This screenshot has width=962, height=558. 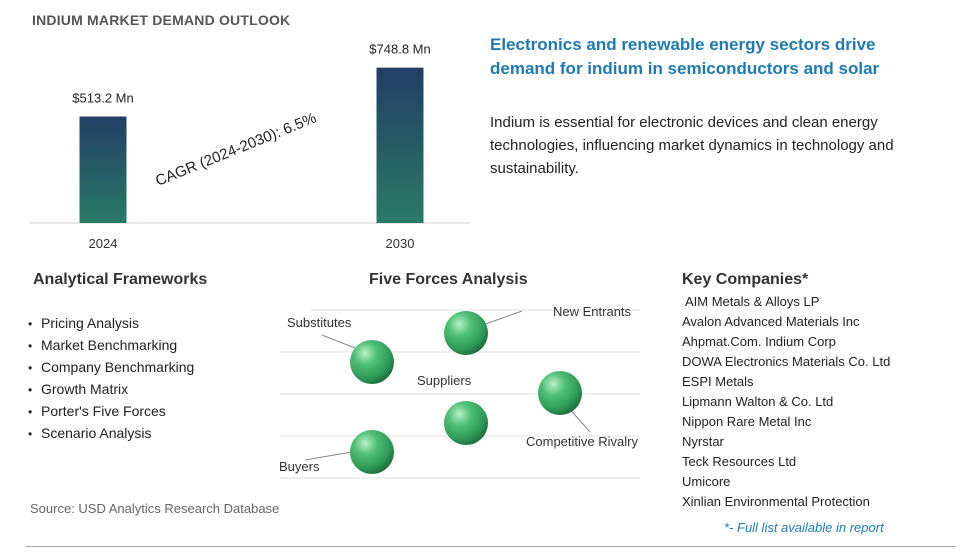 What do you see at coordinates (103, 169) in the screenshot?
I see `bar-2024` at bounding box center [103, 169].